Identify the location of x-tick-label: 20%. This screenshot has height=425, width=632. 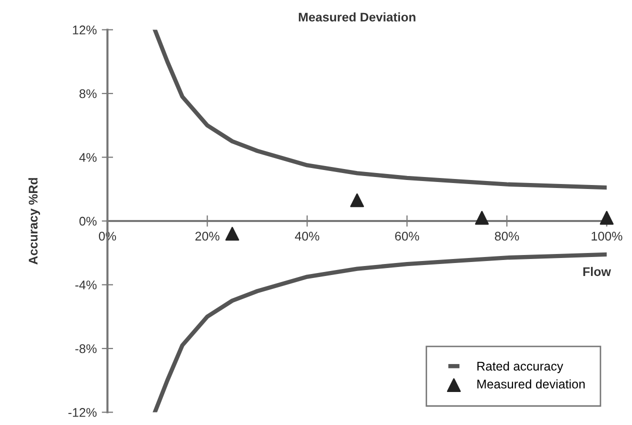
(207, 236).